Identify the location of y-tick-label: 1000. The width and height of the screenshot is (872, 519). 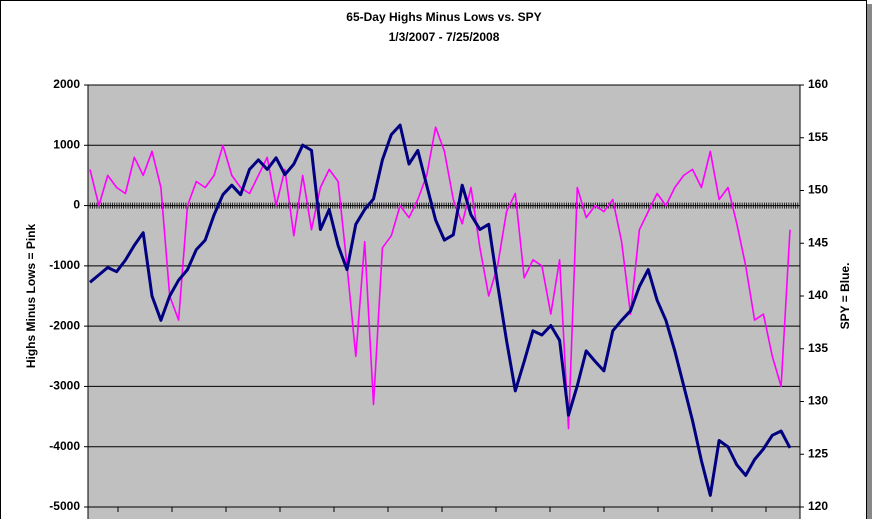
(66, 144).